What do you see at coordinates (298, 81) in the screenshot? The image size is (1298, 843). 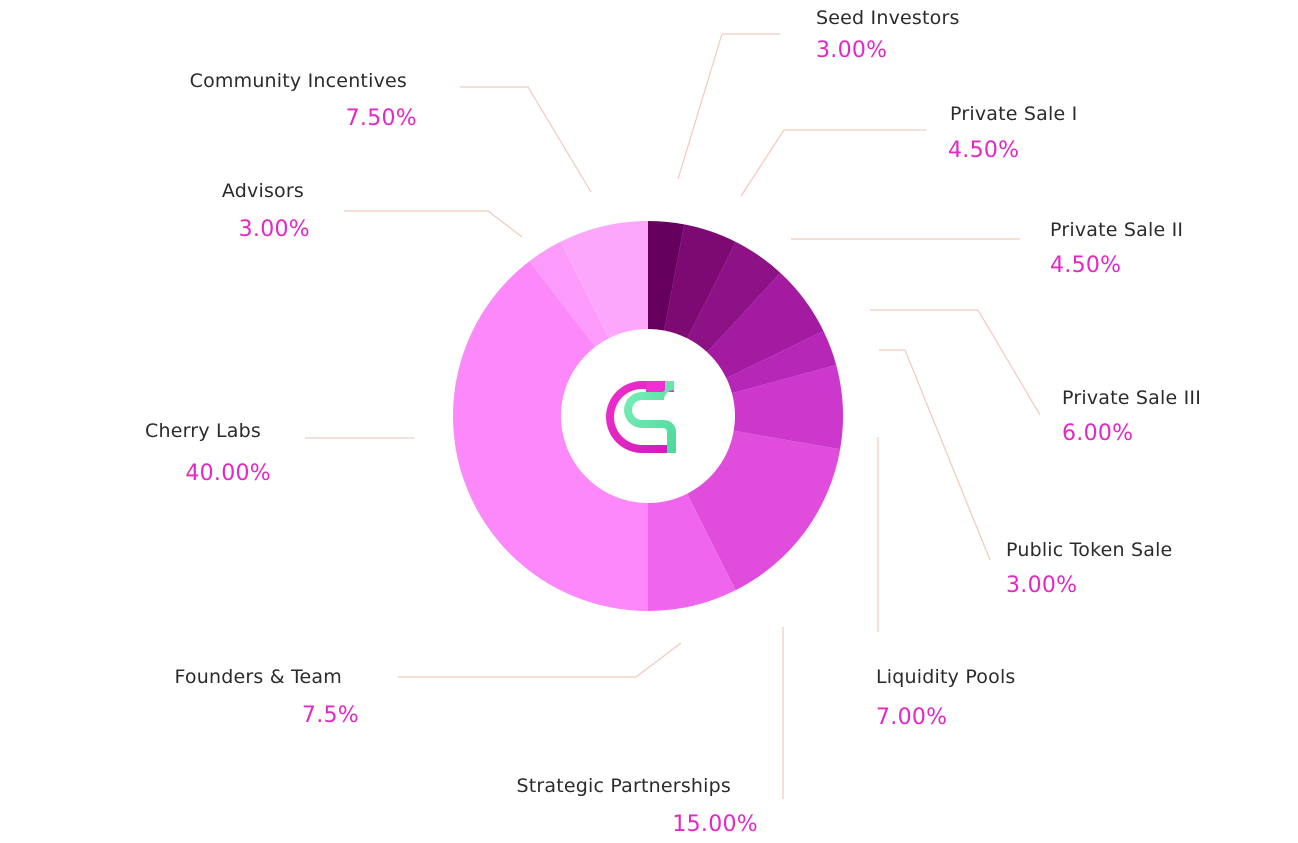 I see `slice-label-community-incentives: Community Incentives` at bounding box center [298, 81].